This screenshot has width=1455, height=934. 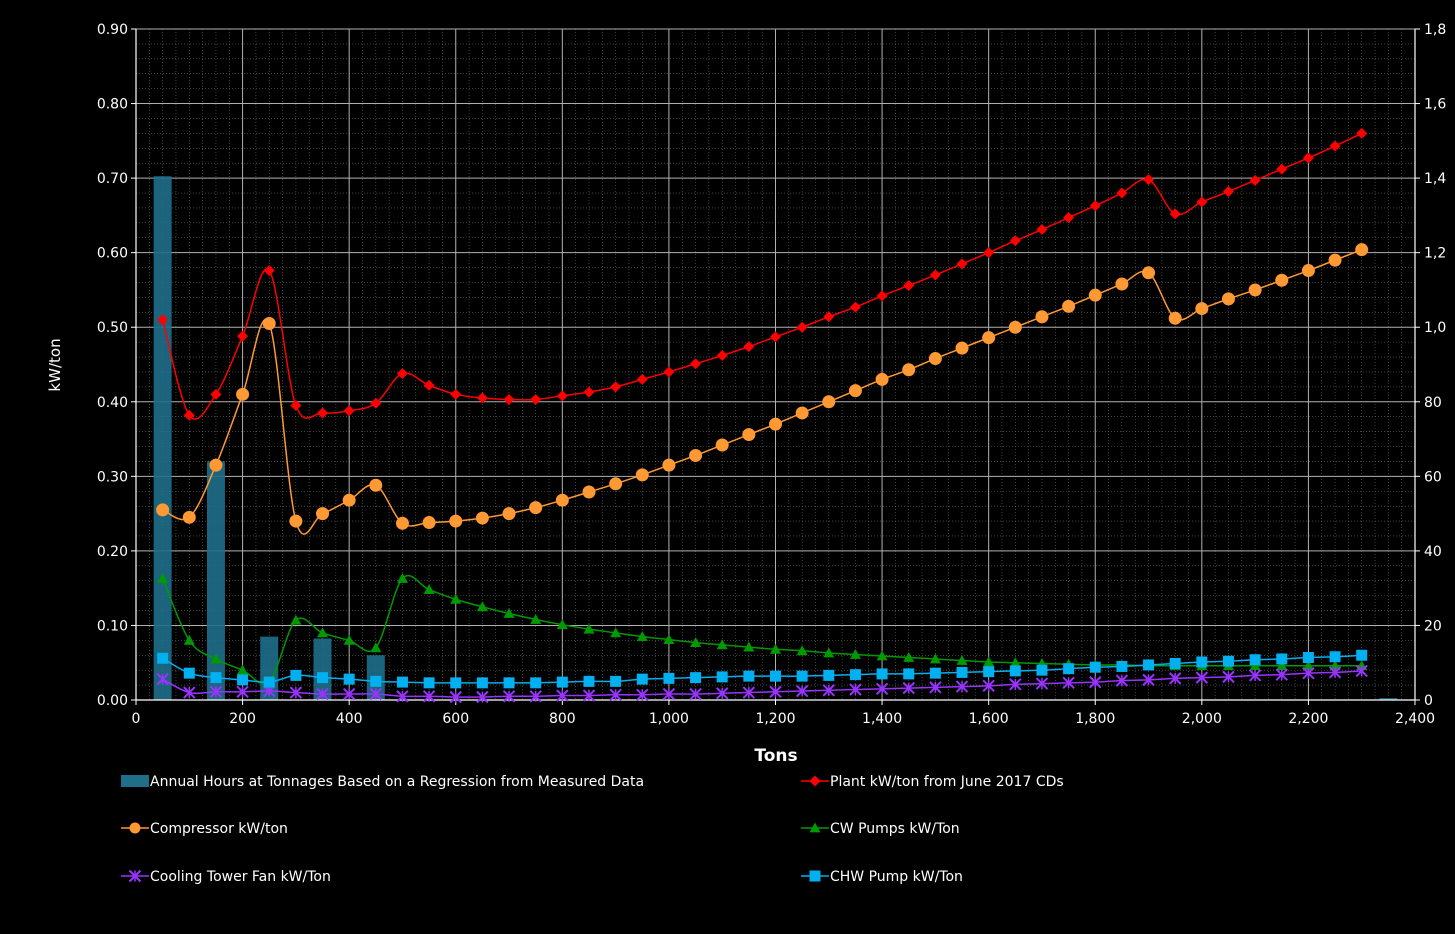 What do you see at coordinates (882, 719) in the screenshot?
I see `x-tick-label: 1,400` at bounding box center [882, 719].